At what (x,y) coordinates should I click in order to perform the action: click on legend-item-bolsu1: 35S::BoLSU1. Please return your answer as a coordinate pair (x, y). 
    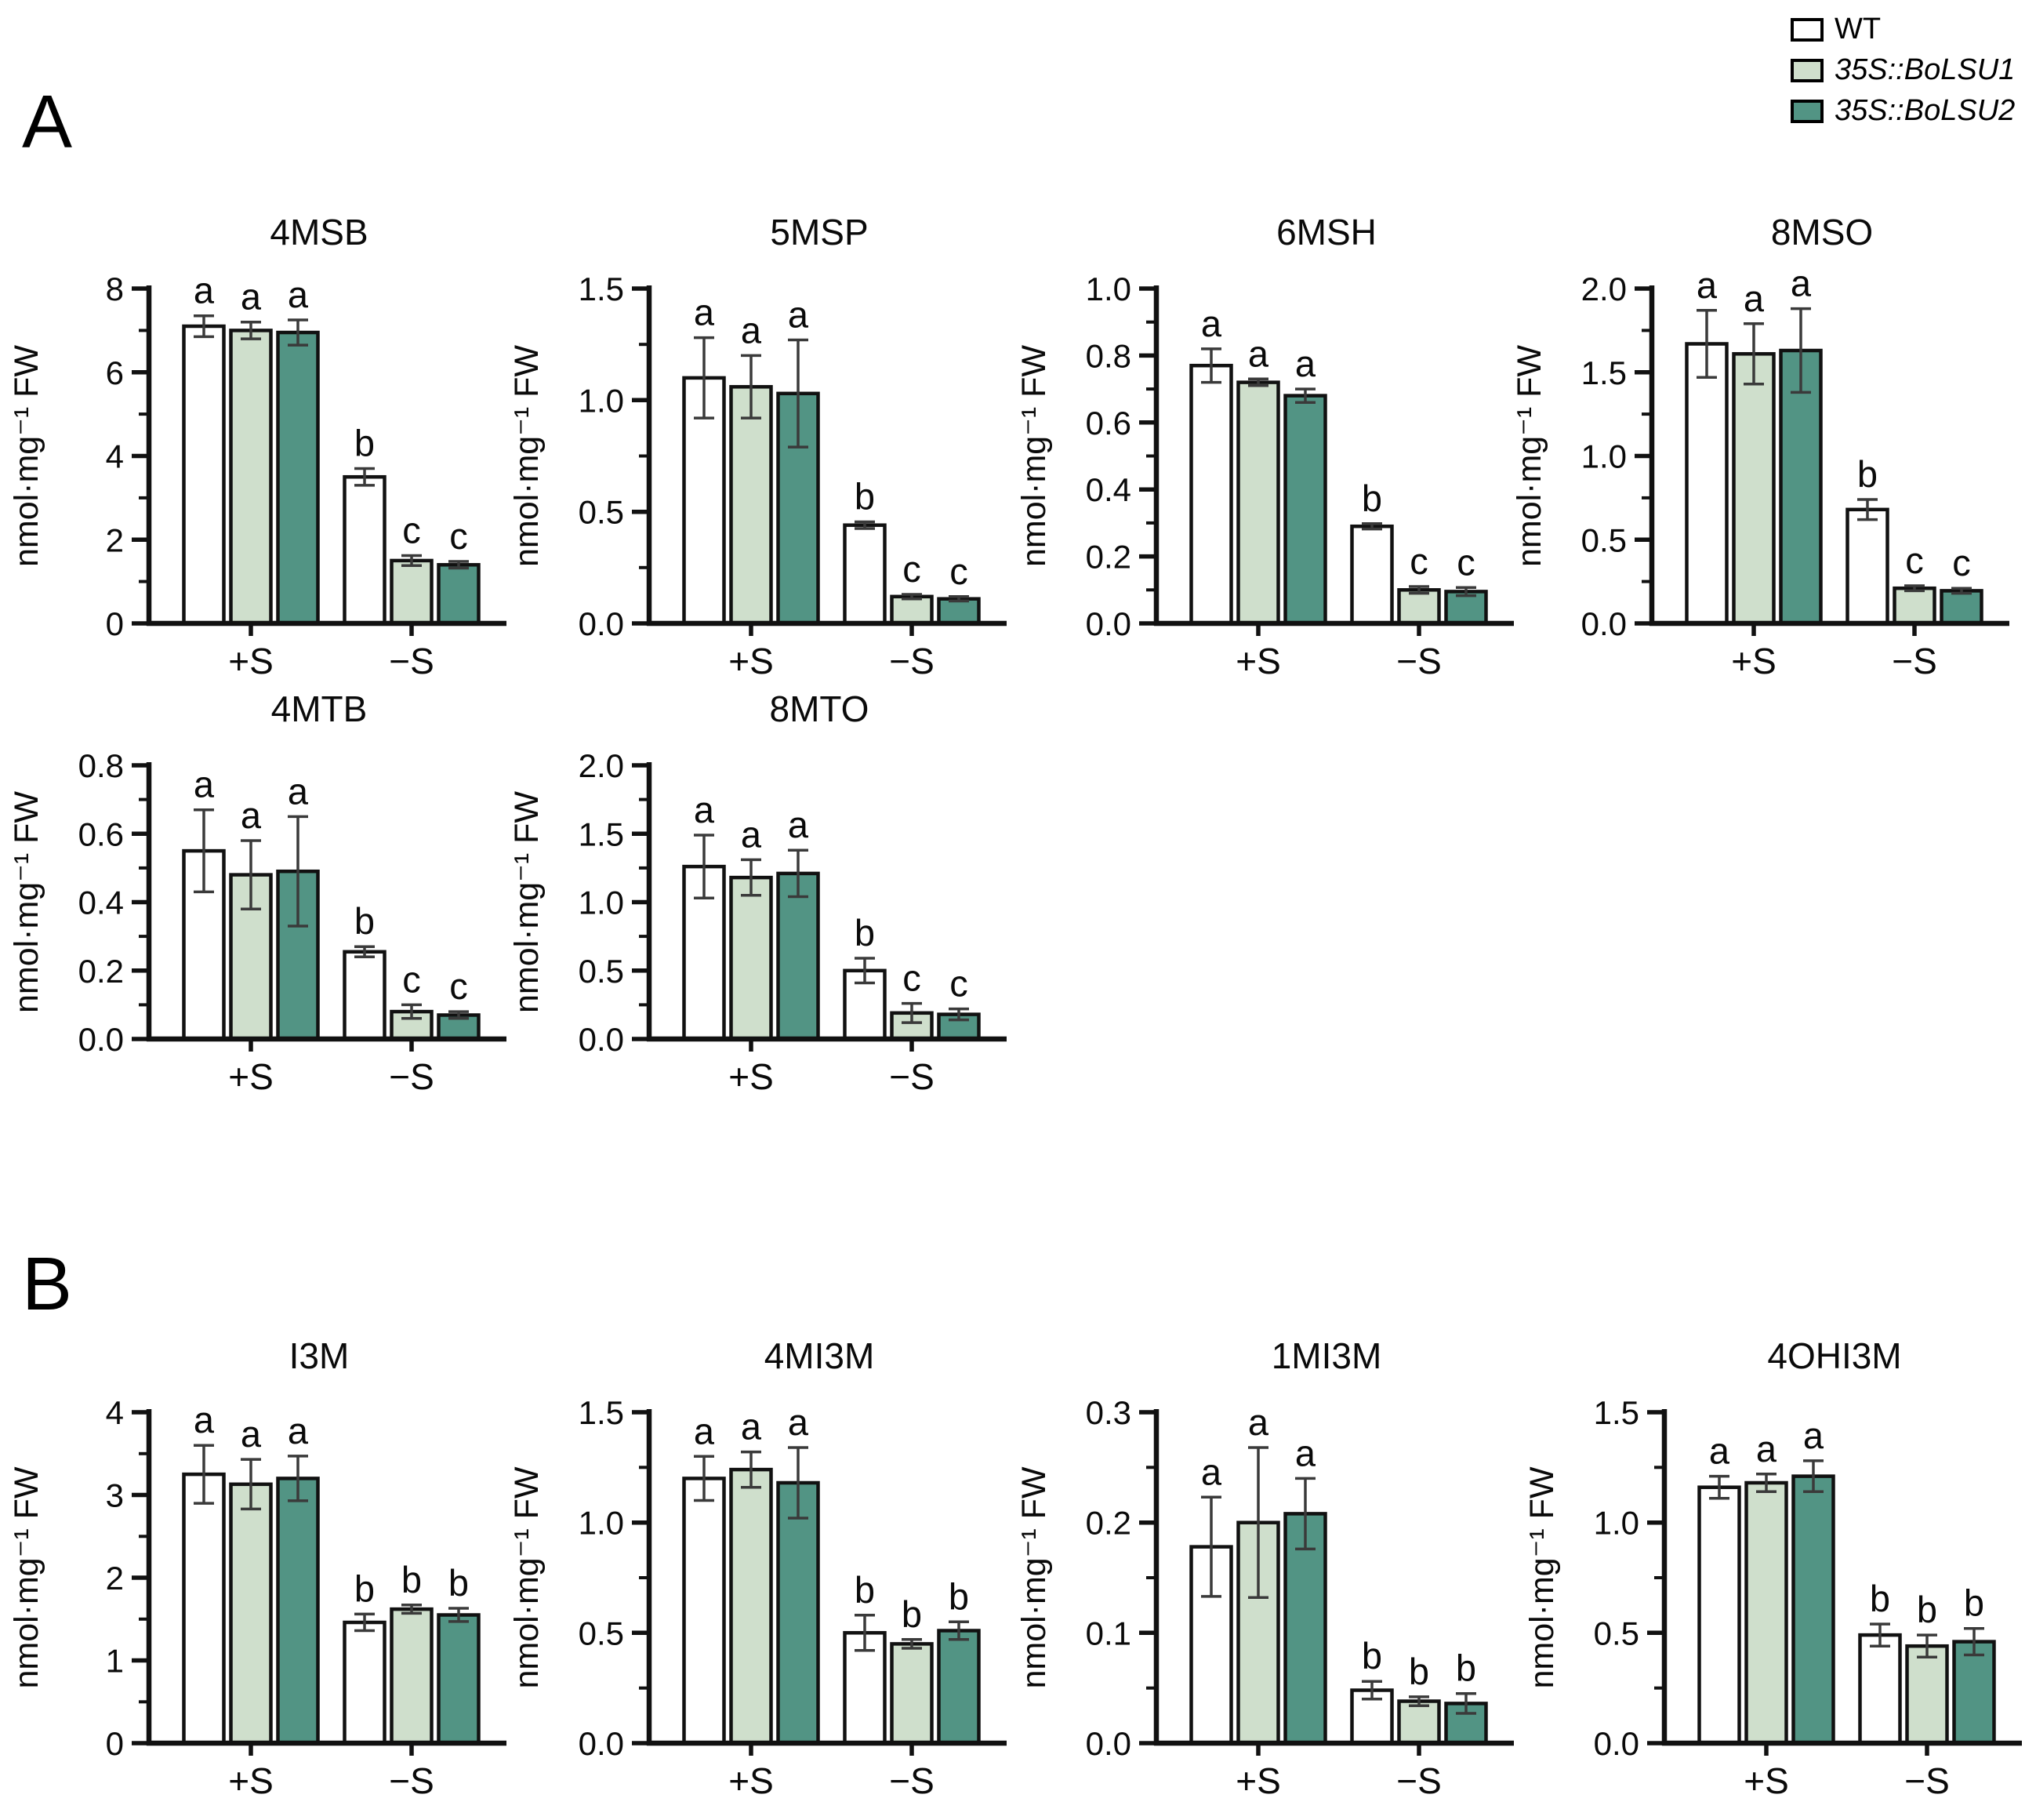
    Looking at the image, I should click on (1903, 70).